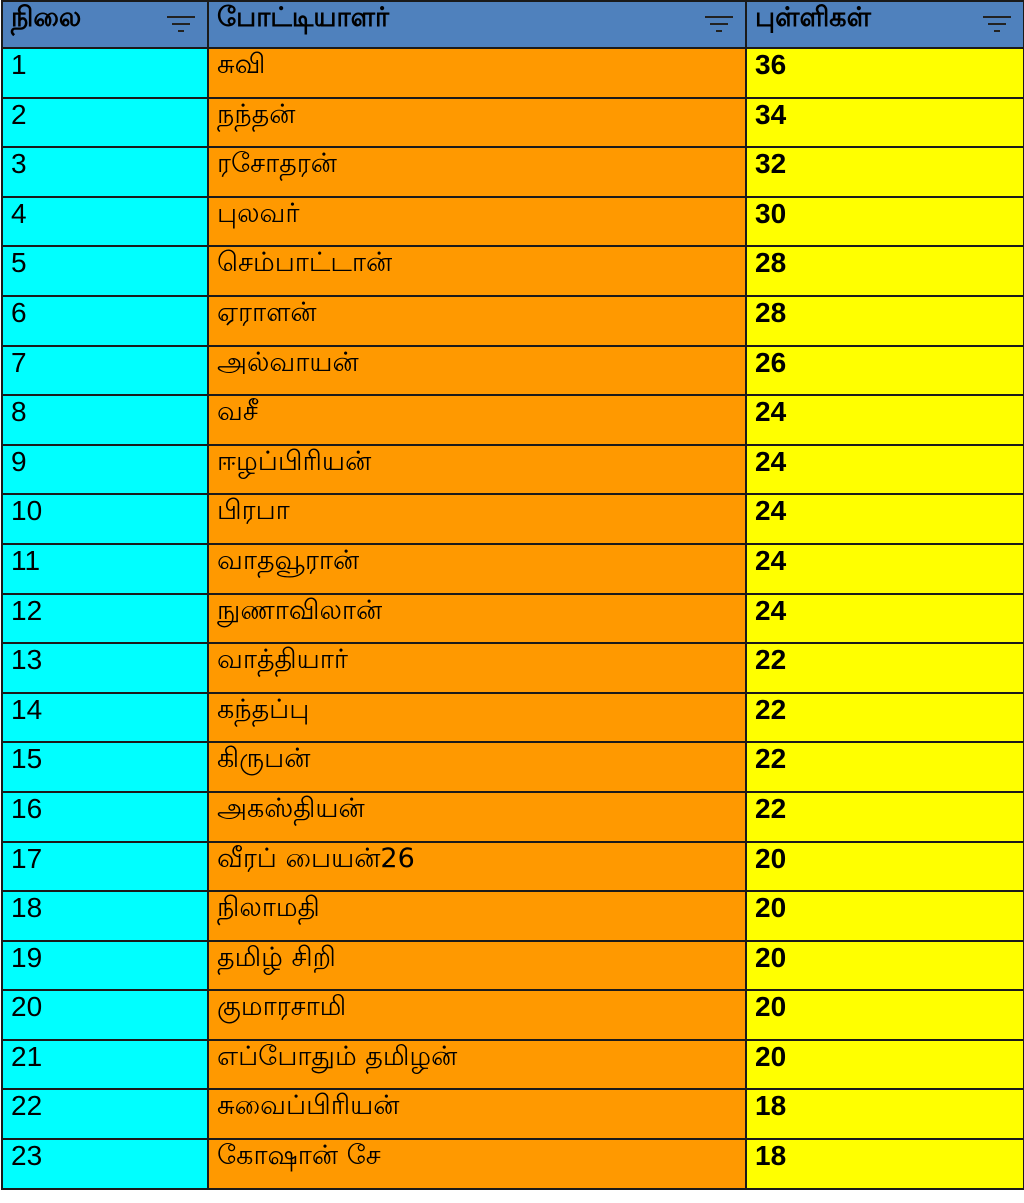  I want to click on points-cell: 26, so click(884, 370).